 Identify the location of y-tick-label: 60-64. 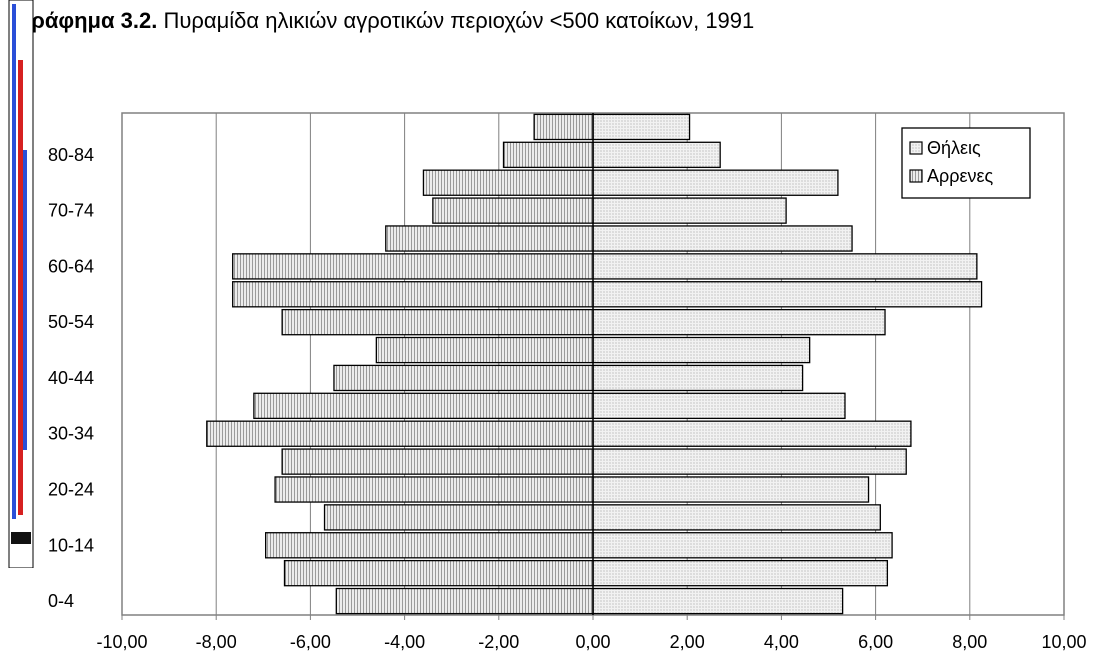
(71, 266).